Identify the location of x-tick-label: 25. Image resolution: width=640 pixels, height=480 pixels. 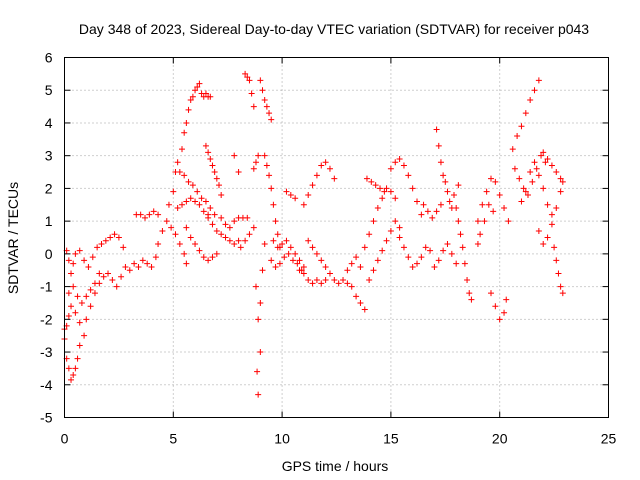
(609, 439).